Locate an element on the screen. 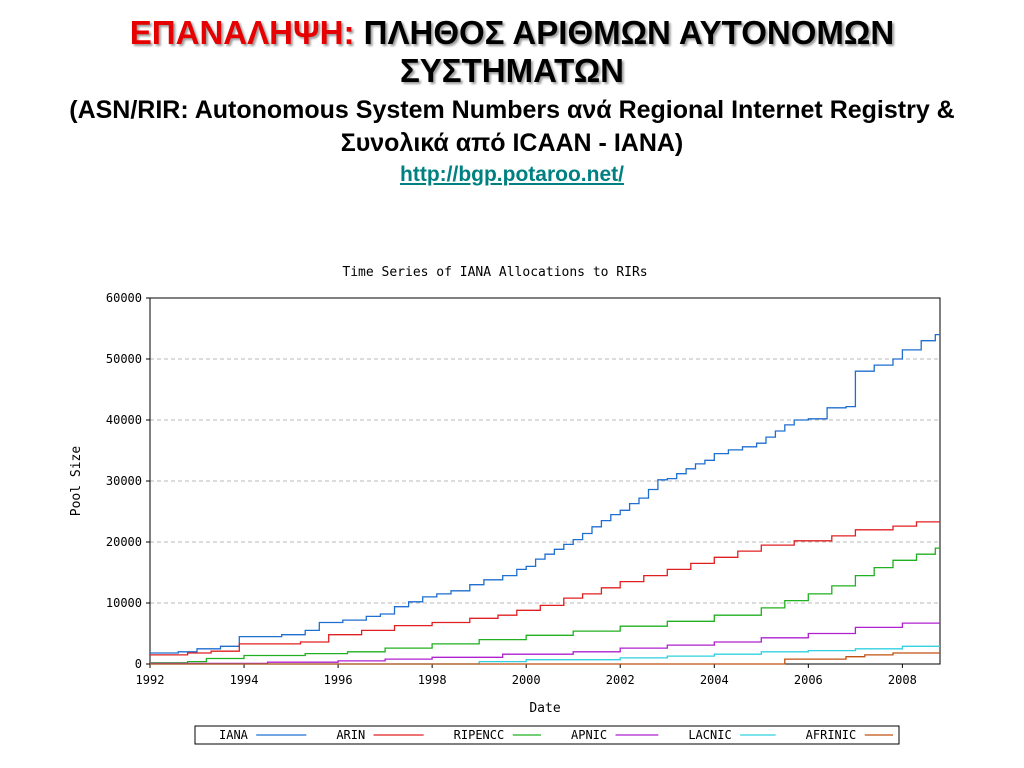 This screenshot has height=768, width=1024. x-tick-label: 1994 is located at coordinates (244, 680).